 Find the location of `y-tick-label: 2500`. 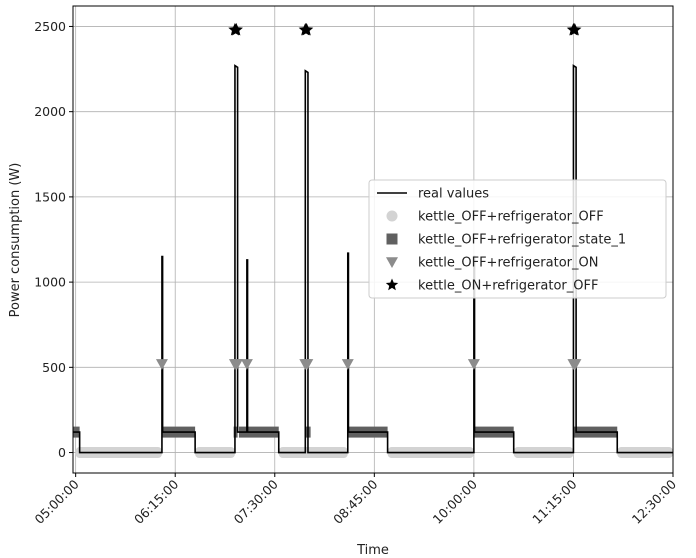

y-tick-label: 2500 is located at coordinates (50, 26).